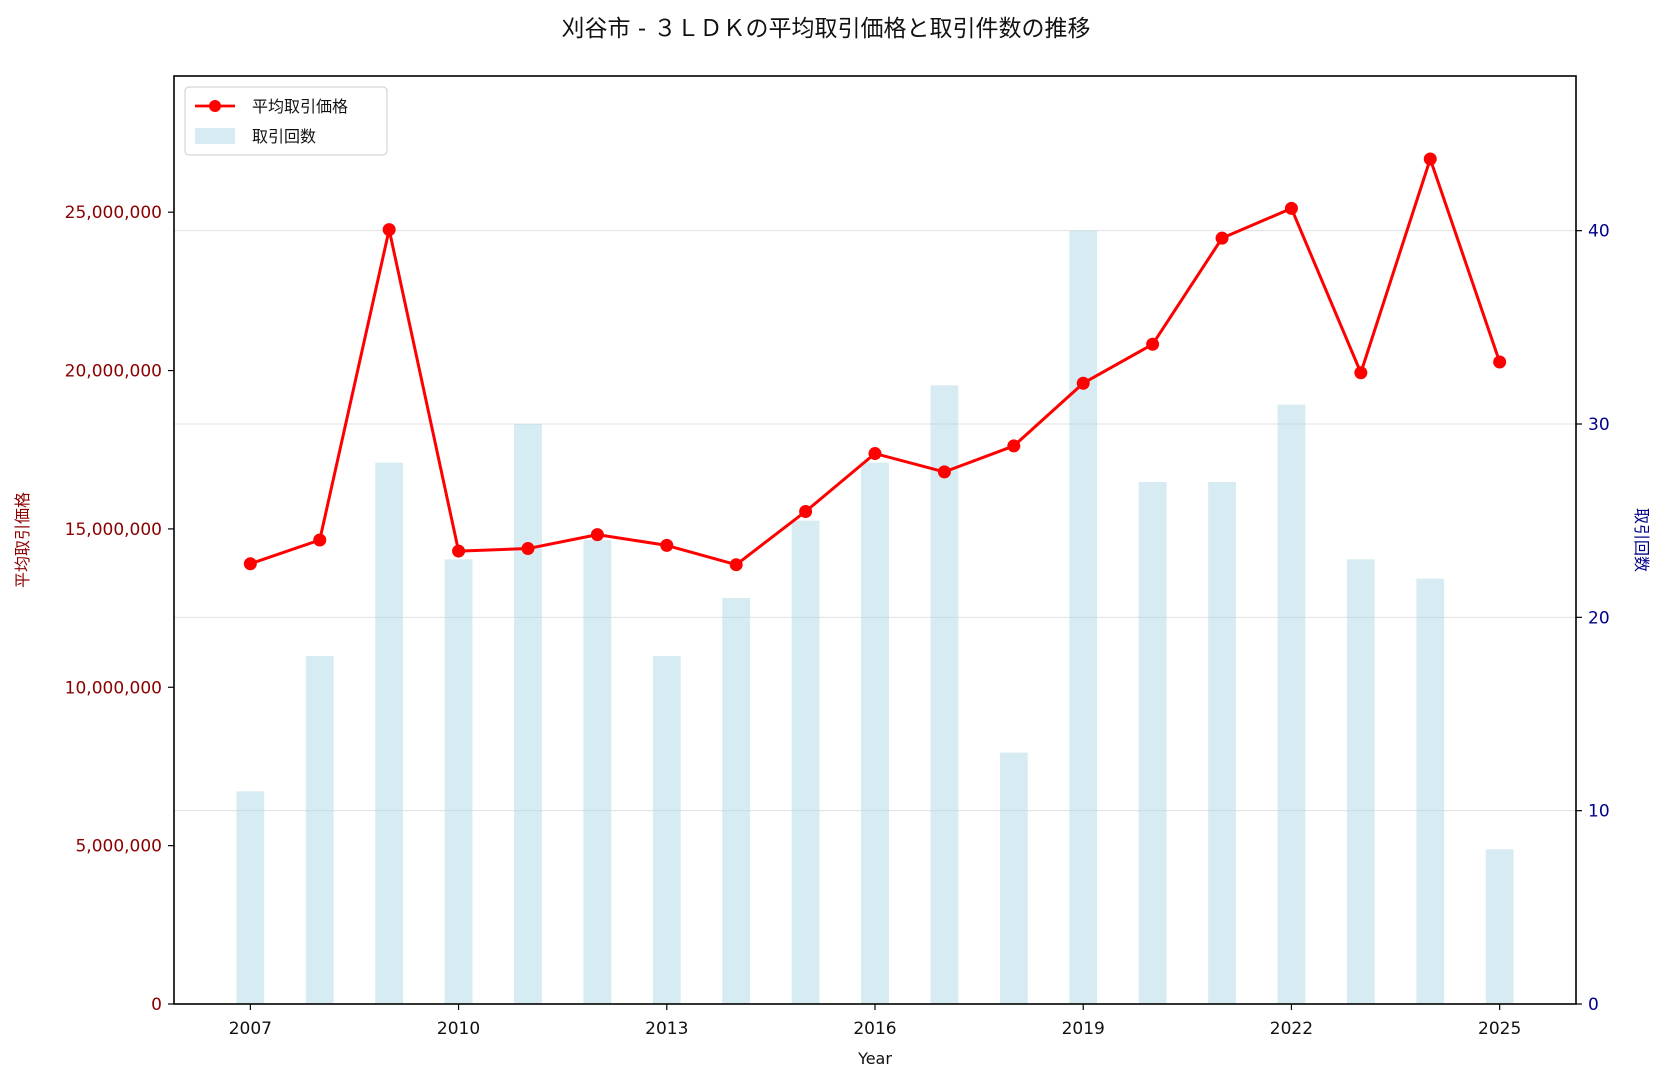  Describe the element at coordinates (113, 530) in the screenshot. I see `y-left-tick-label: 15,000,000` at that location.